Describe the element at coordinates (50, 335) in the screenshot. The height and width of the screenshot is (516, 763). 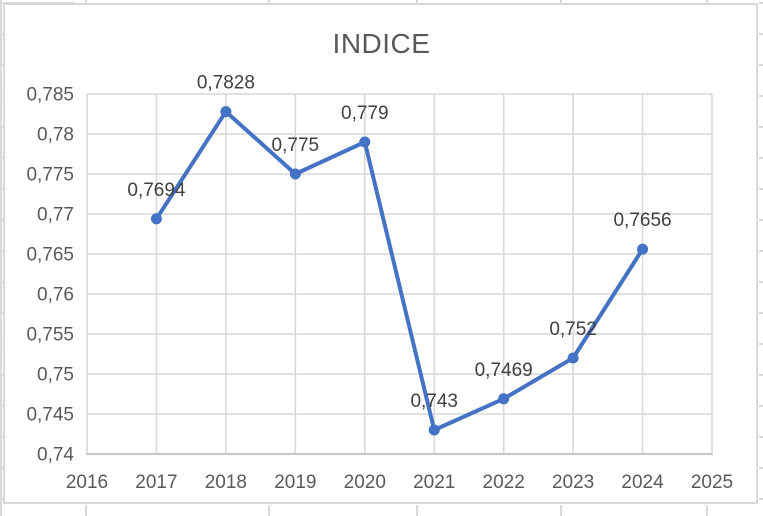
I see `y-axis-tick-label: 0,755` at that location.